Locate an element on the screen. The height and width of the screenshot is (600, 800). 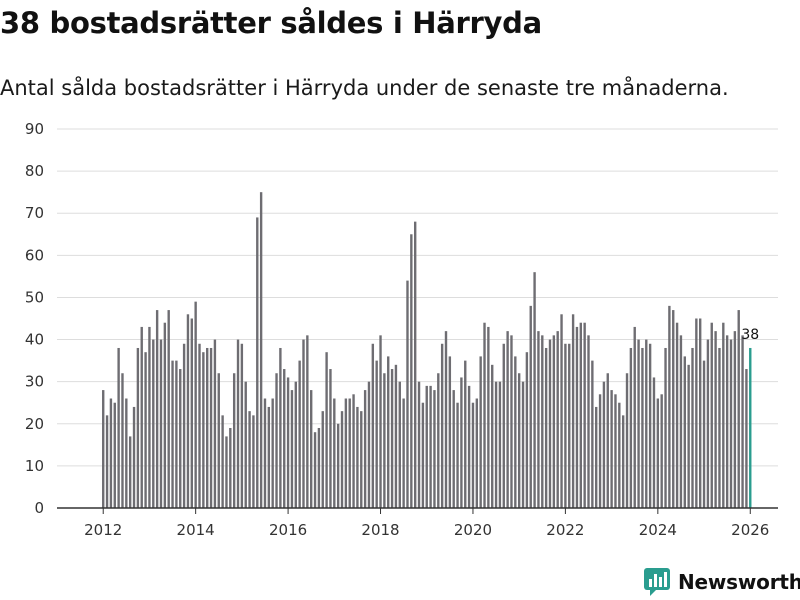
data-labels: 38 is located at coordinates (750, 335).